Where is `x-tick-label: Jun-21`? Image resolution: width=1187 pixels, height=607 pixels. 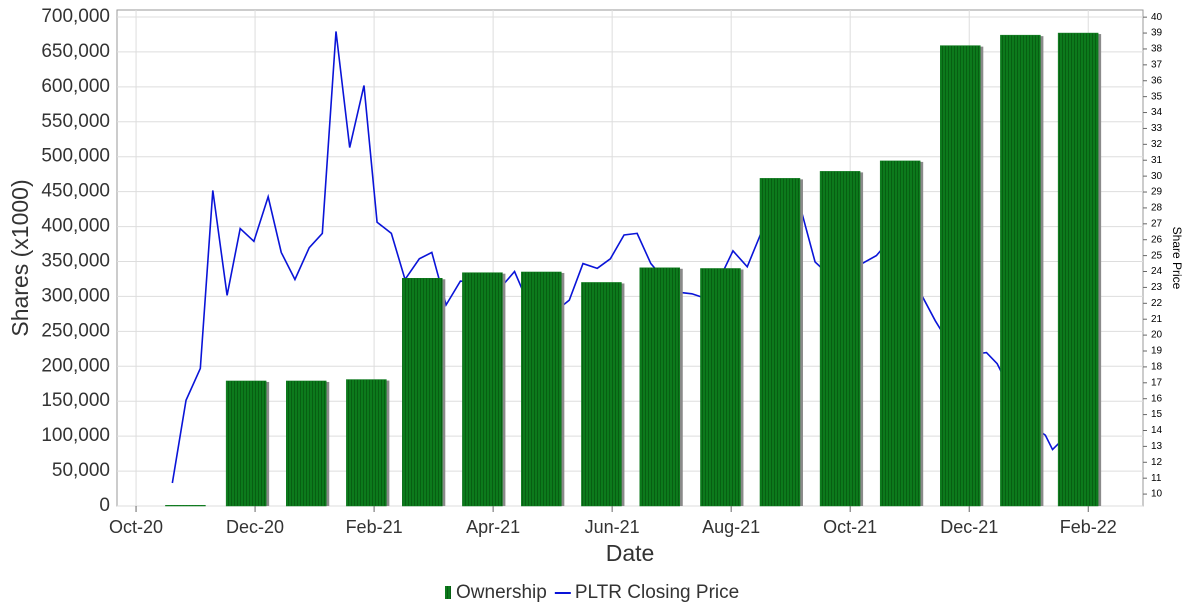 x-tick-label: Jun-21 is located at coordinates (612, 527).